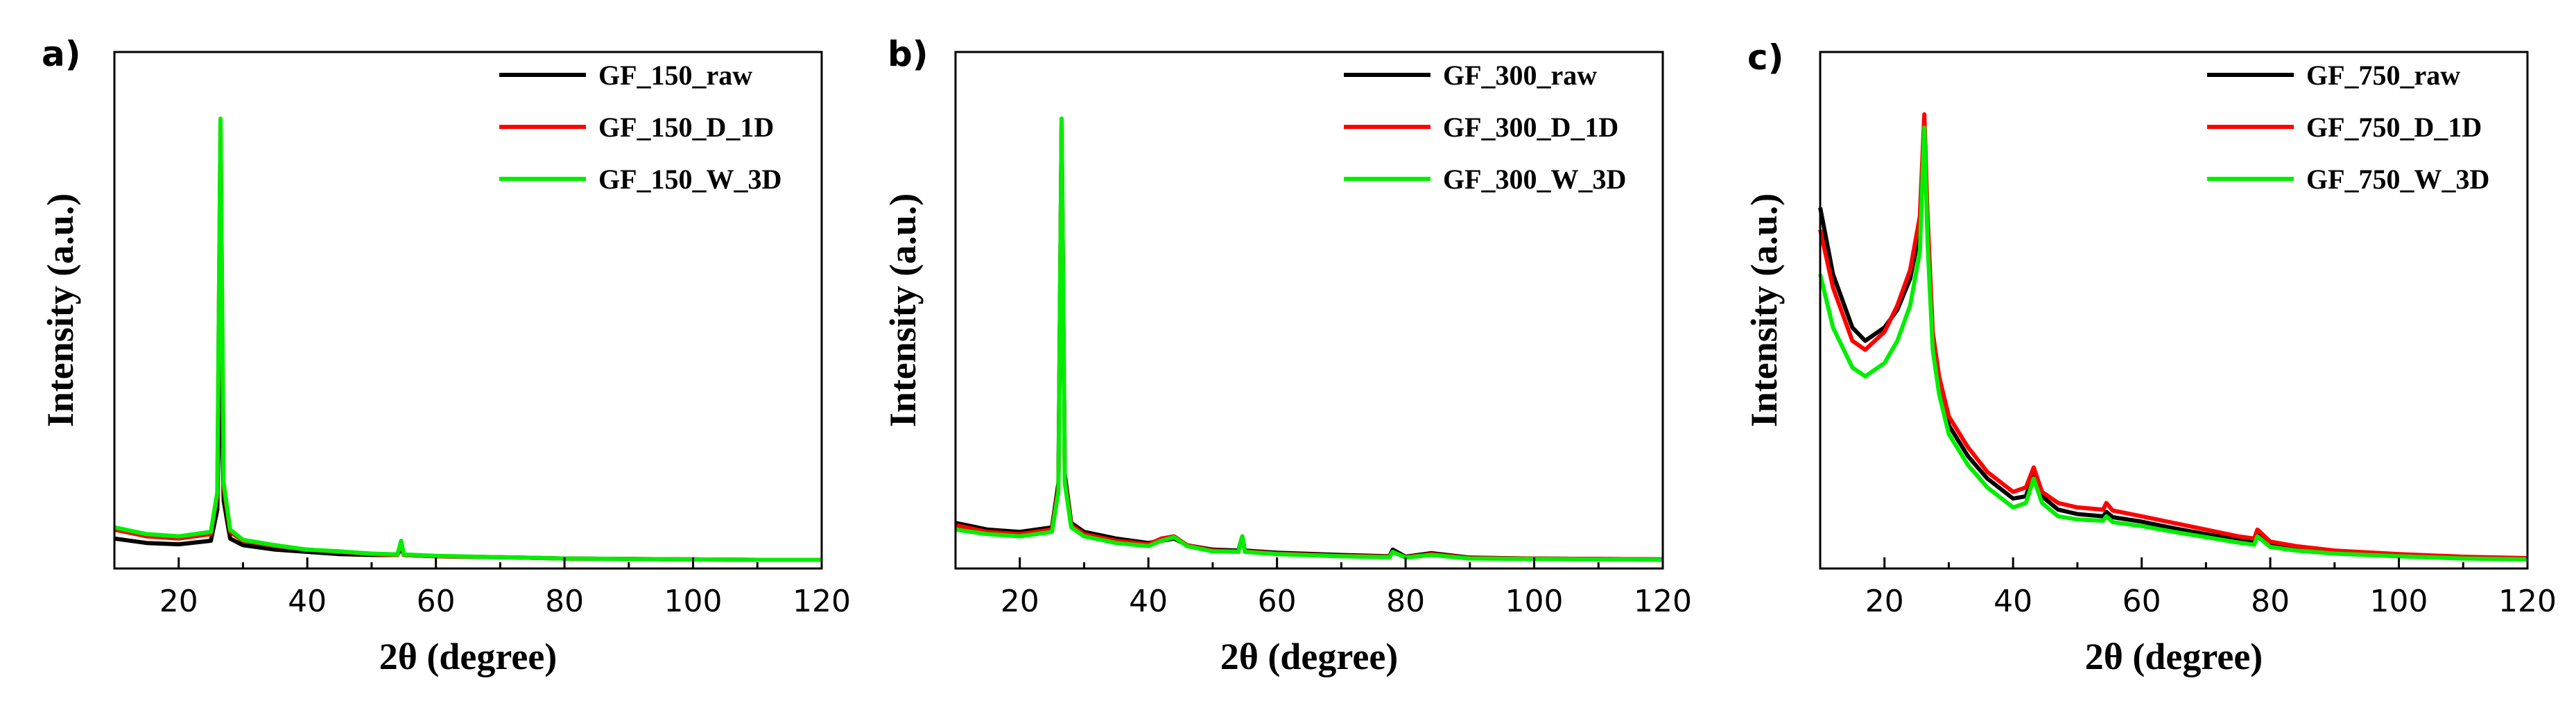  I want to click on panel-label: b), so click(908, 54).